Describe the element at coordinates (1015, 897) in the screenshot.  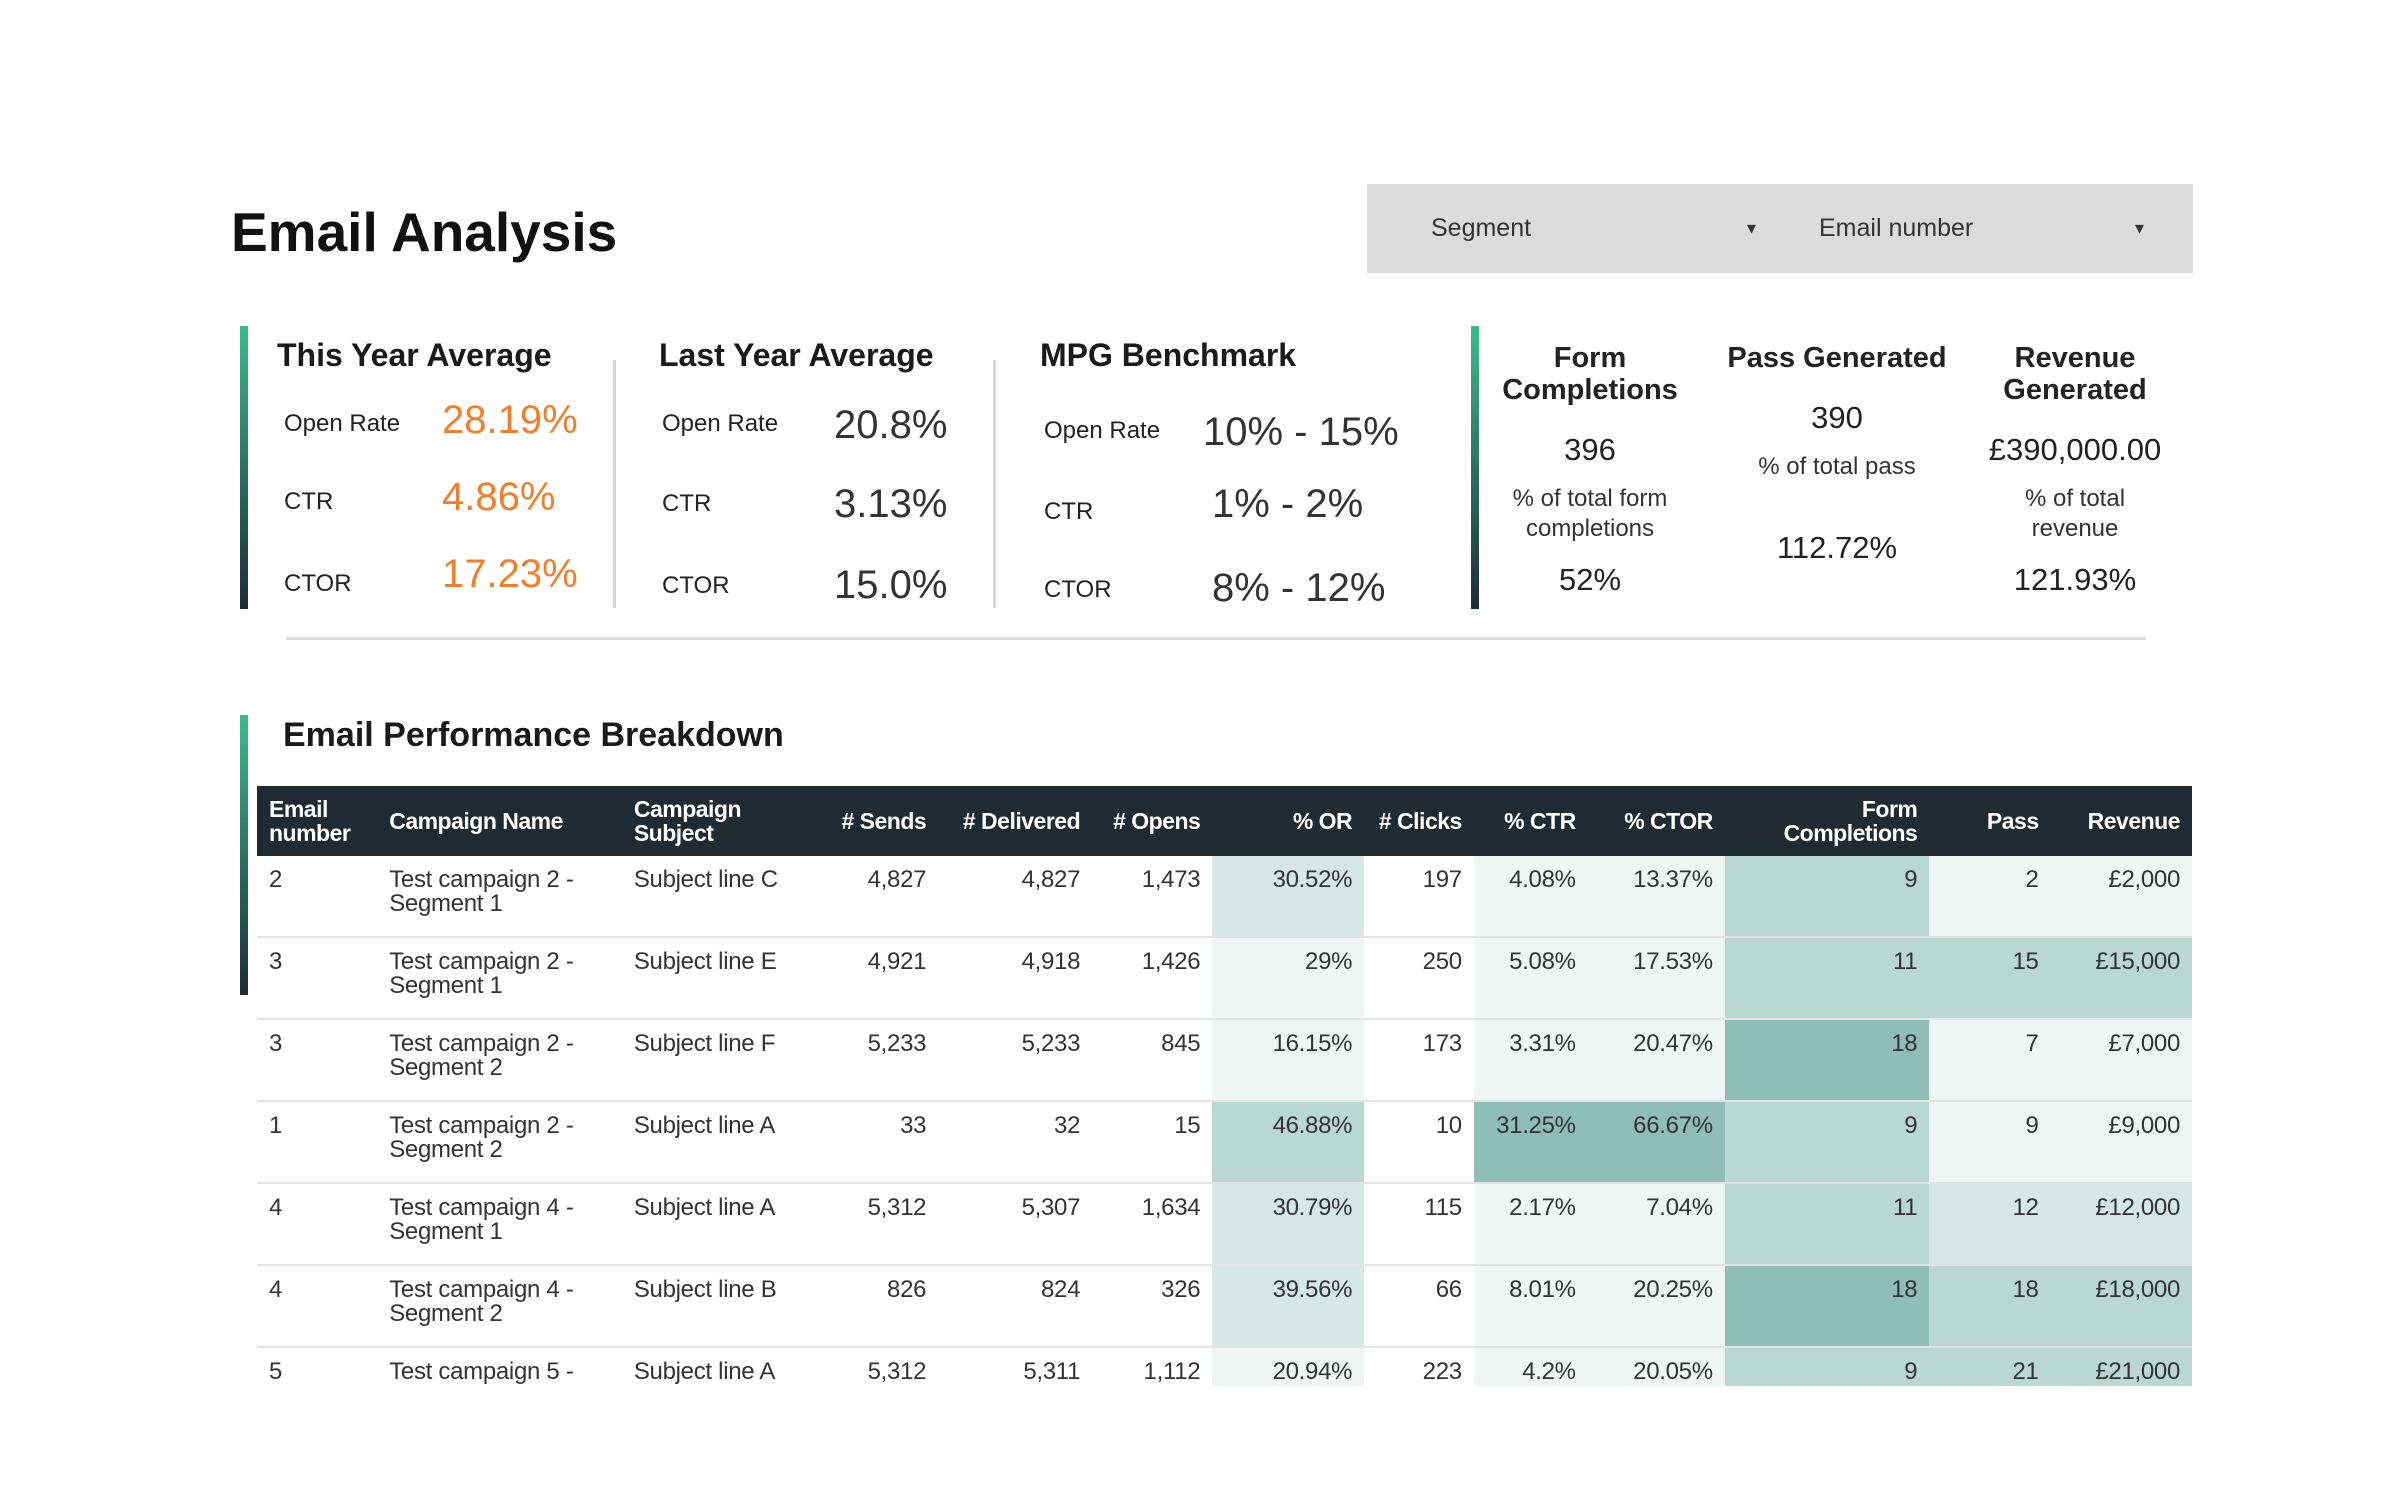
I see `table-cell: 4,827` at that location.